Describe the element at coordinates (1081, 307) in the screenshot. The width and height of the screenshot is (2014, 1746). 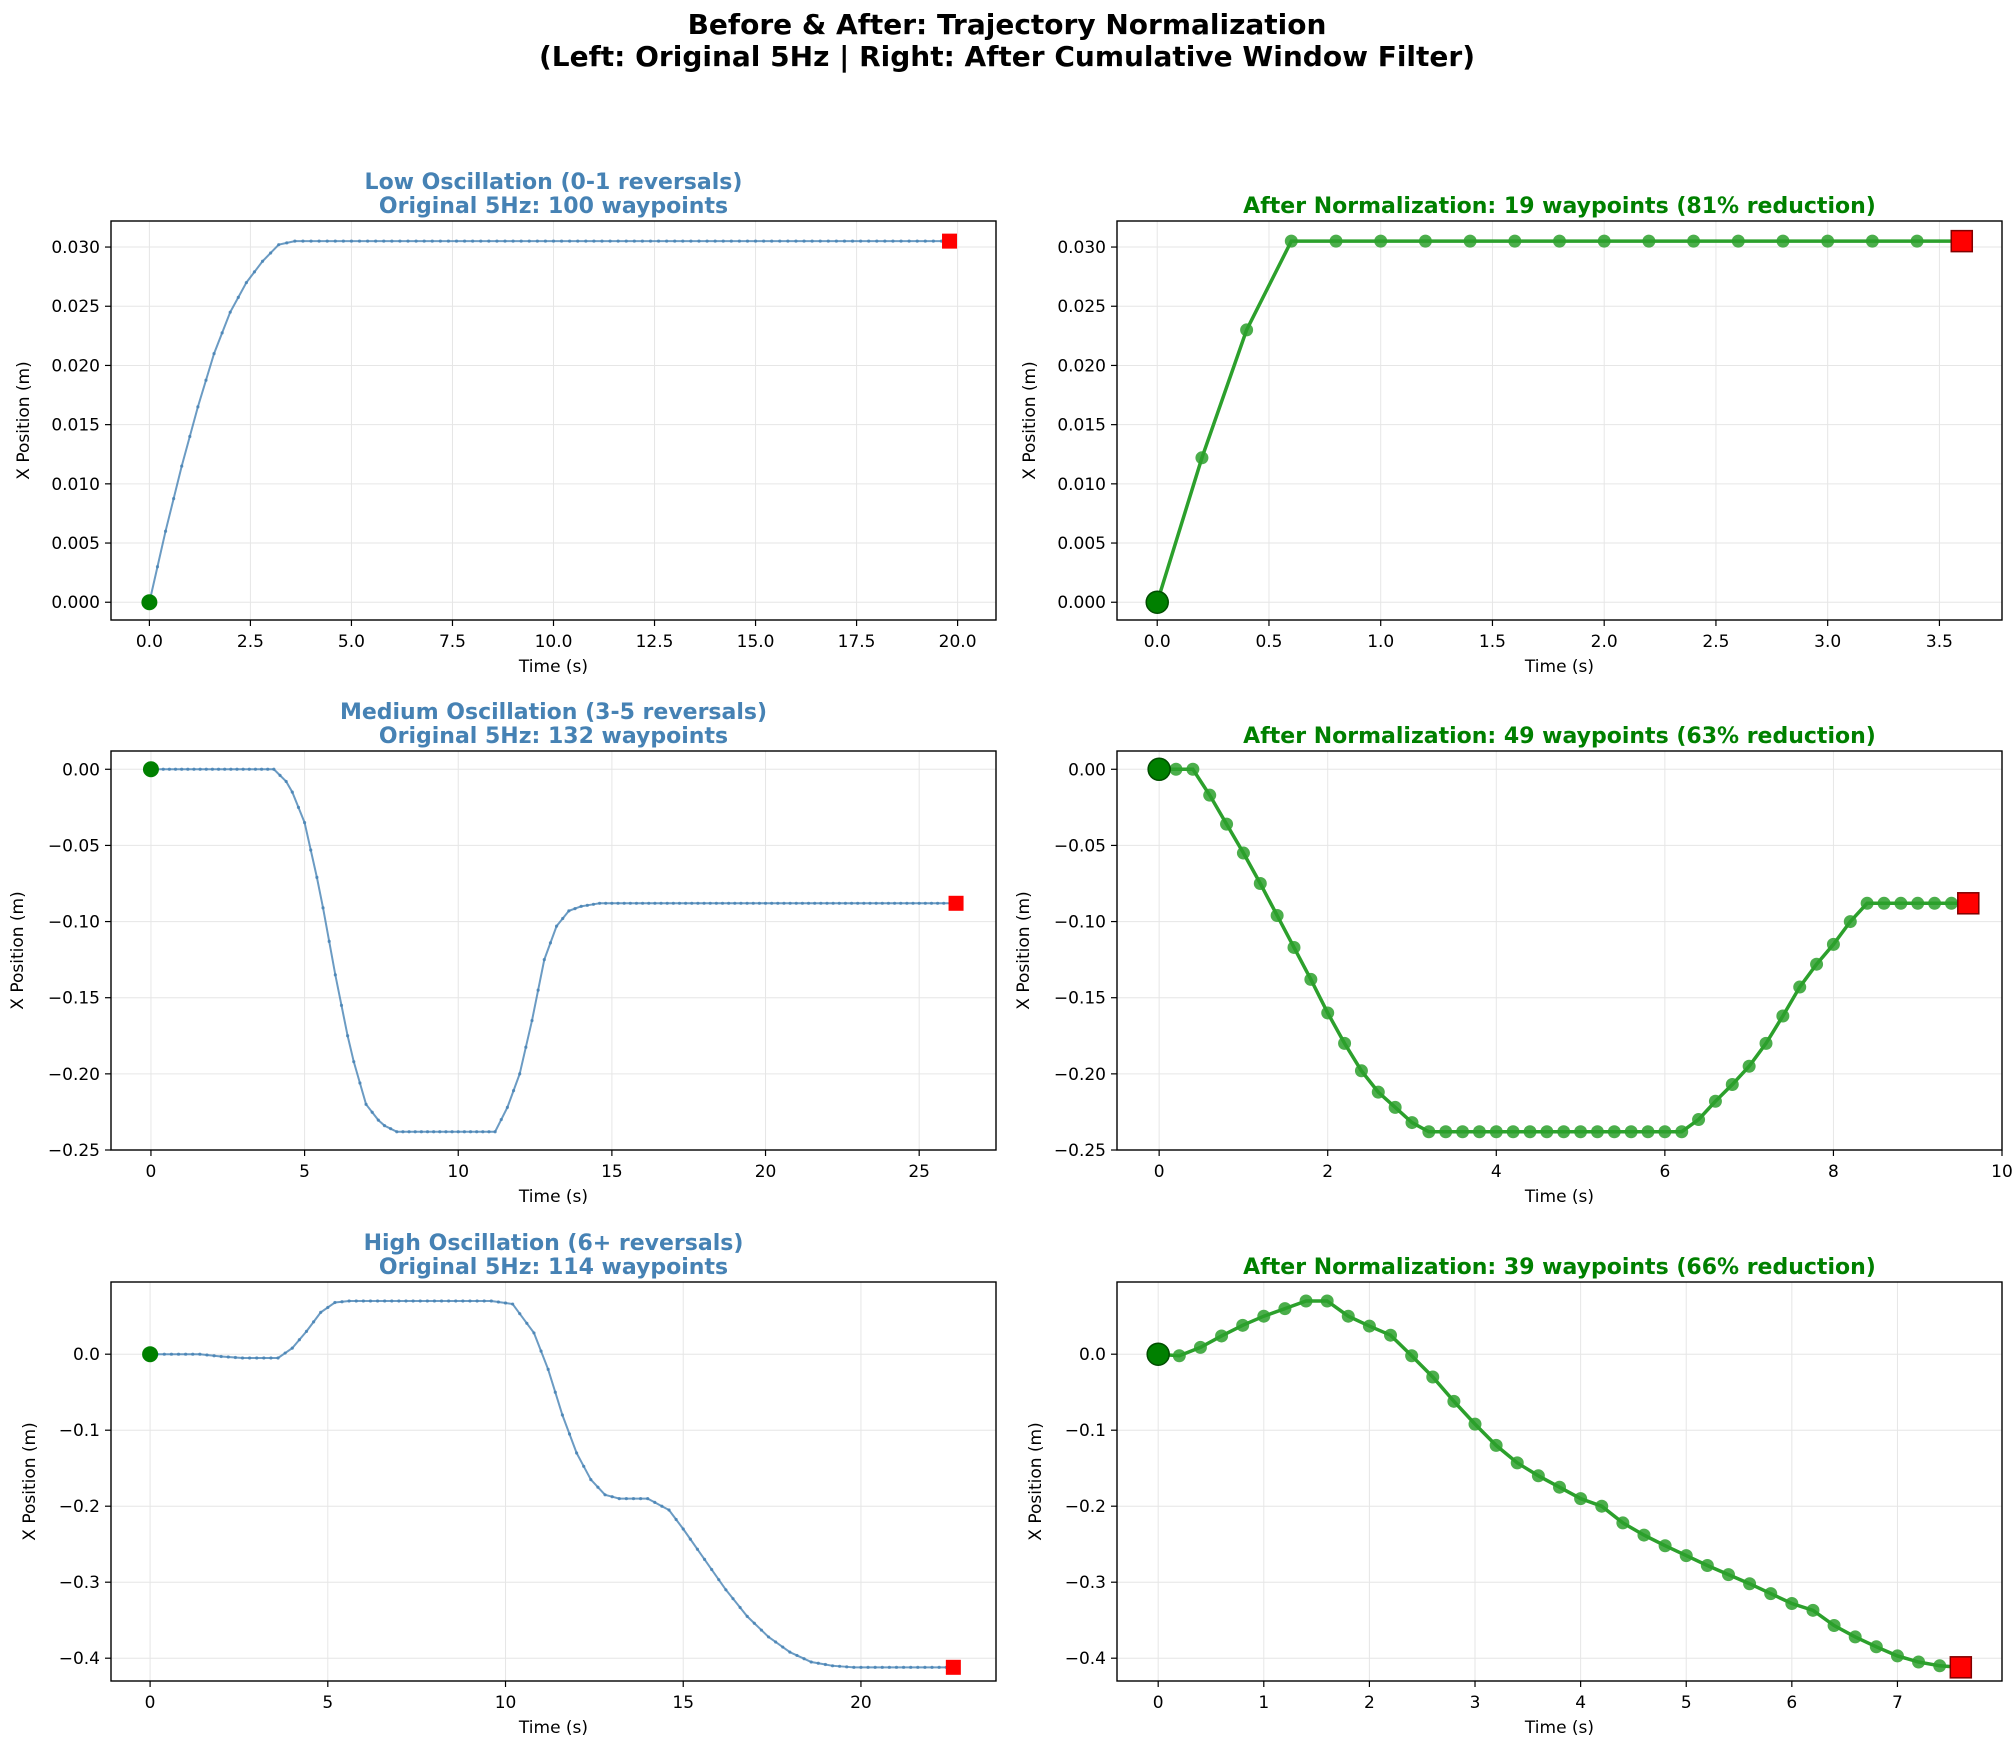
I see `y-tick-label: 0.025` at that location.